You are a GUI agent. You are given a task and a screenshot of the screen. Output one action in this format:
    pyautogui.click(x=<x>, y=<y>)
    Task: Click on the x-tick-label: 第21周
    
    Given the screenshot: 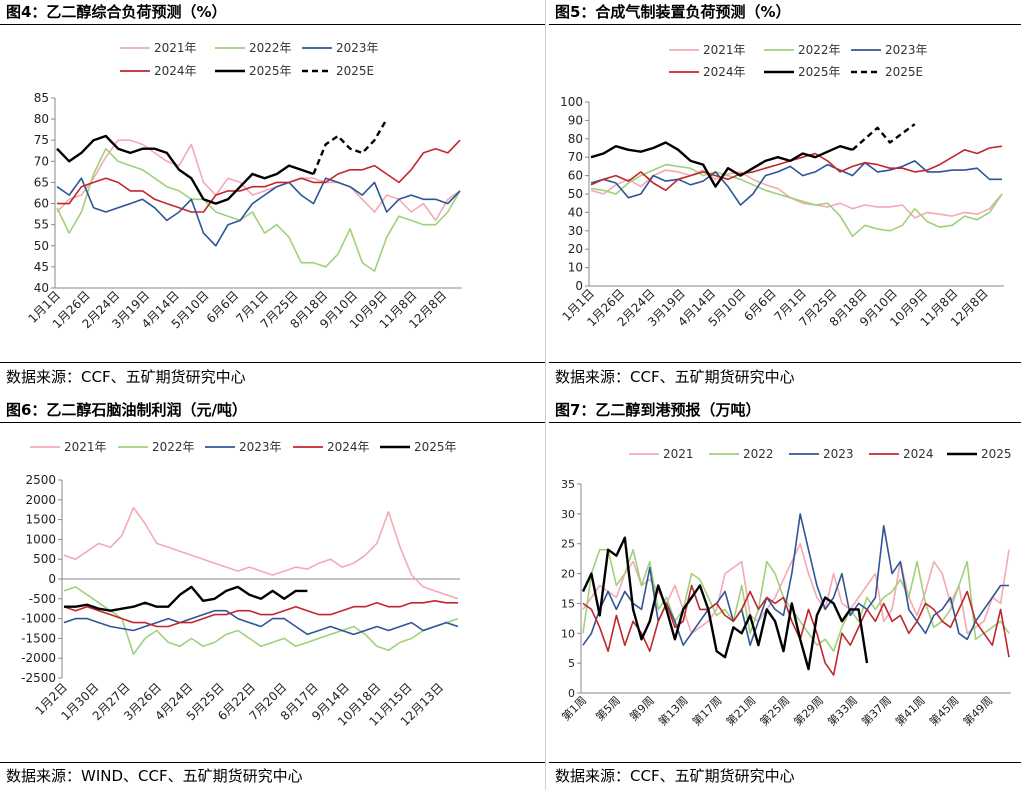 What is the action you would take?
    pyautogui.click(x=740, y=710)
    